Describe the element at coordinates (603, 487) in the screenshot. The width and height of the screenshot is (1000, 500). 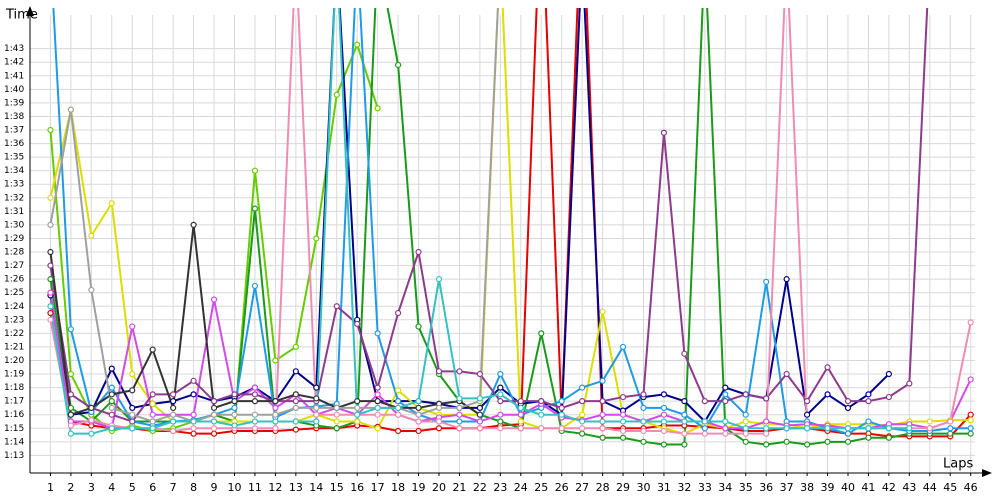
I see `x-tick-label: 28` at that location.